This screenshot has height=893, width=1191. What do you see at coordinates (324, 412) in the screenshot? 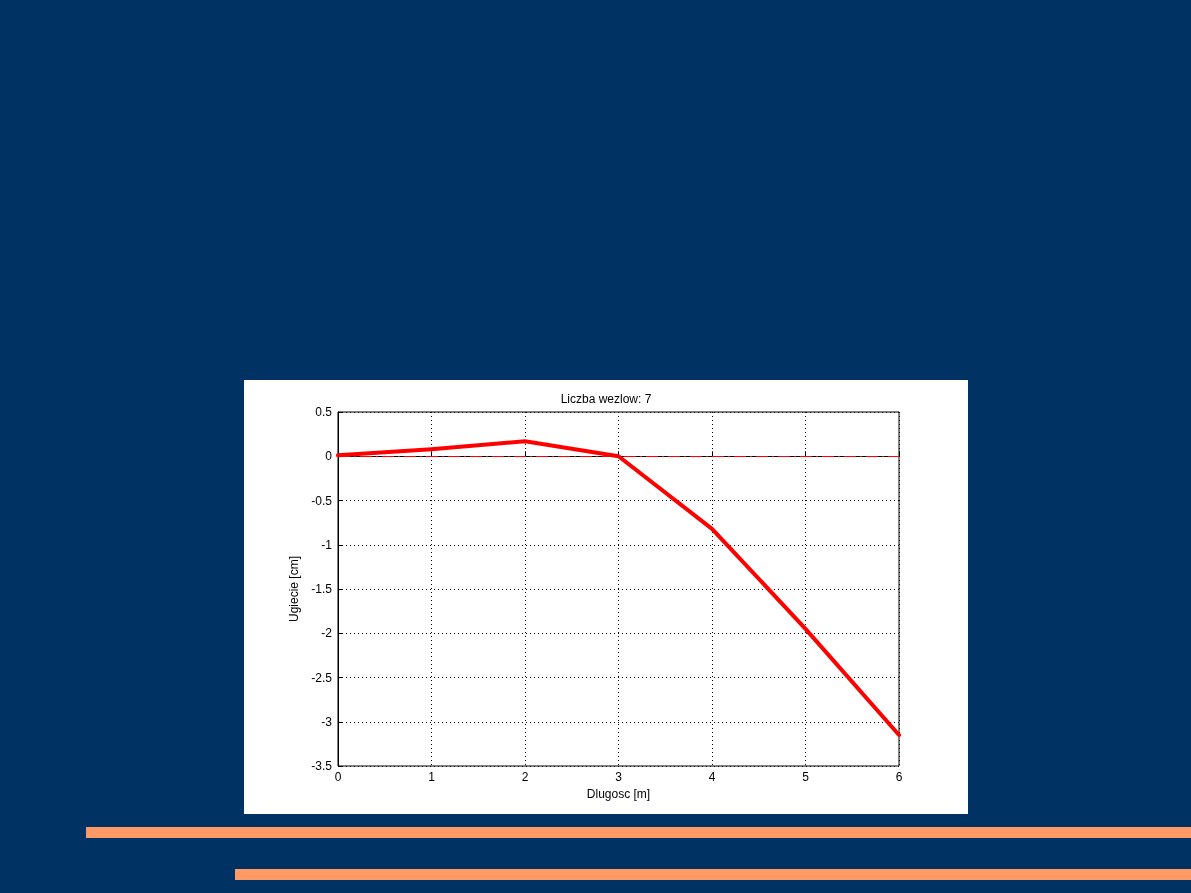
I see `y-tick-label: 0.5` at bounding box center [324, 412].